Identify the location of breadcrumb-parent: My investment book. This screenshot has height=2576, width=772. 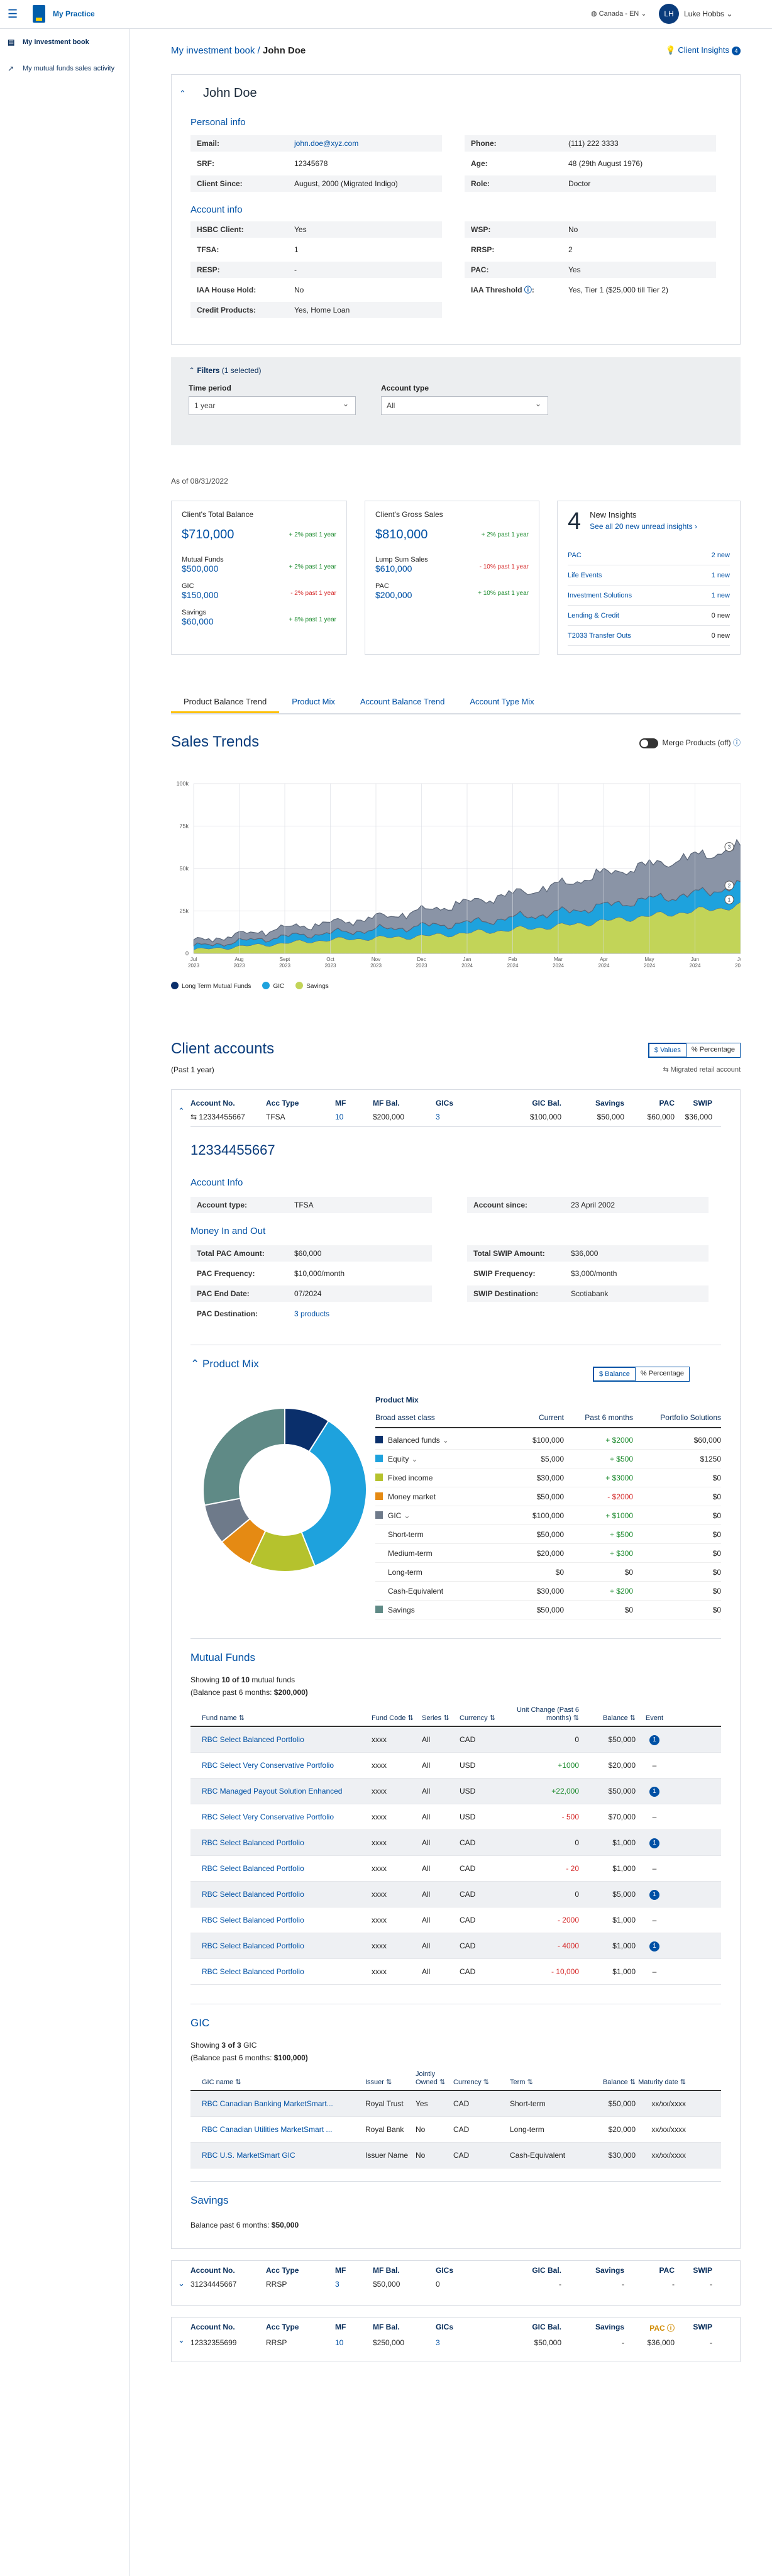
(213, 50).